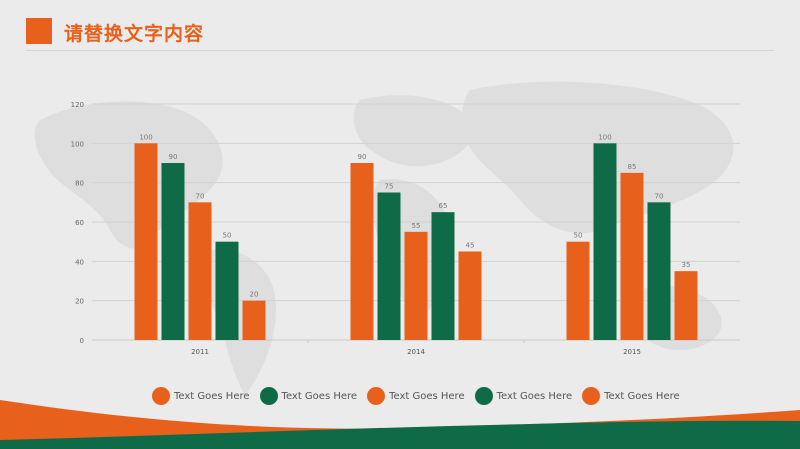 The image size is (800, 449). I want to click on y-tick-label: 40, so click(79, 262).